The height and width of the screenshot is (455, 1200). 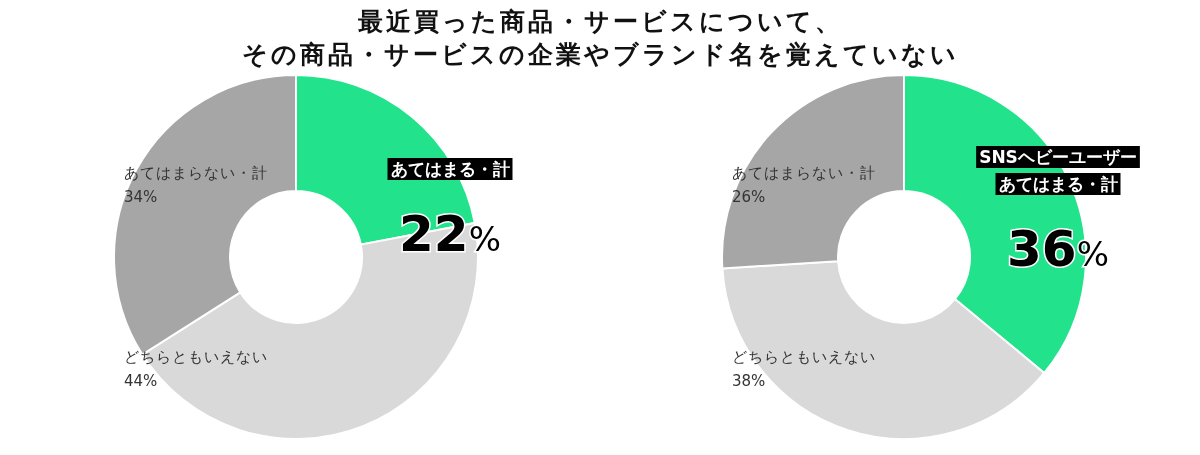 I want to click on data-label: 34%, so click(x=141, y=197).